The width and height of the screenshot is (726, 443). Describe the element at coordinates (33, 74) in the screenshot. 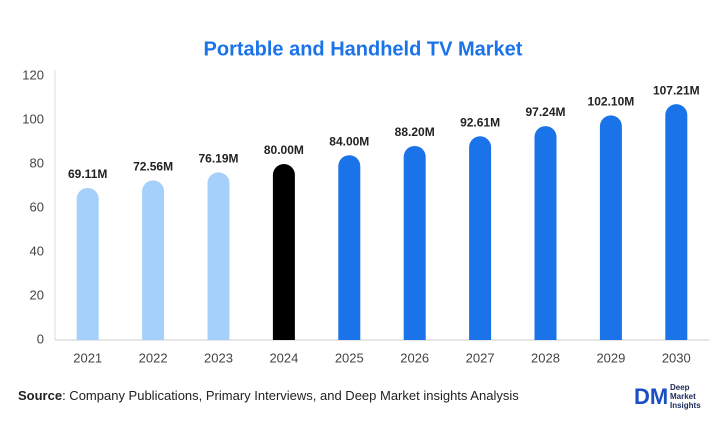

I see `y-tick-label: 120` at that location.